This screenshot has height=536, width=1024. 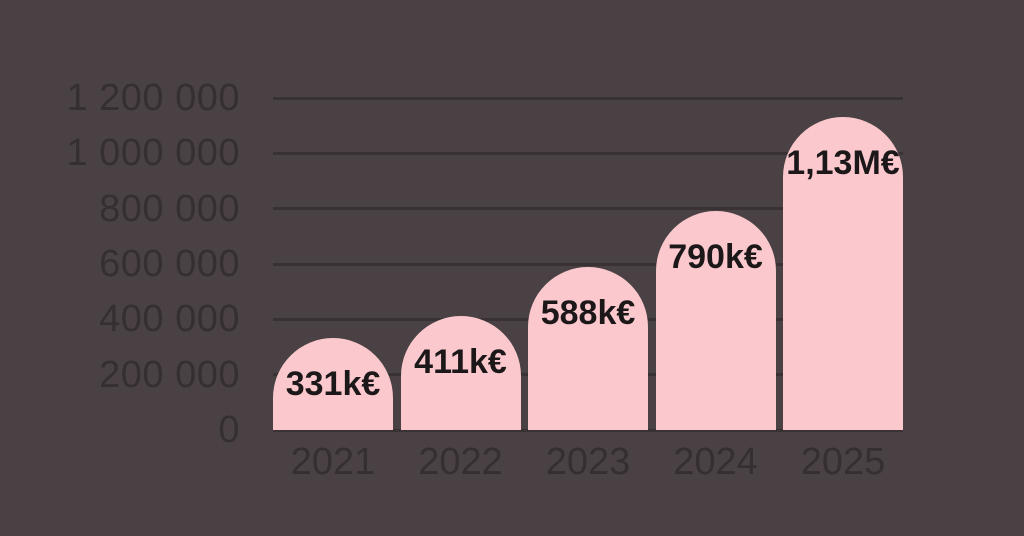 I want to click on bar-2025: 1,13M€, so click(x=843, y=273).